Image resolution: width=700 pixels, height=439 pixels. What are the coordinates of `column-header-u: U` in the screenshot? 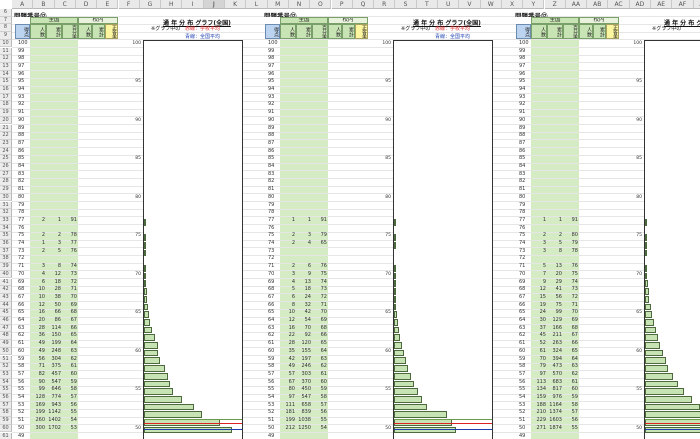 It's located at (449, 4).